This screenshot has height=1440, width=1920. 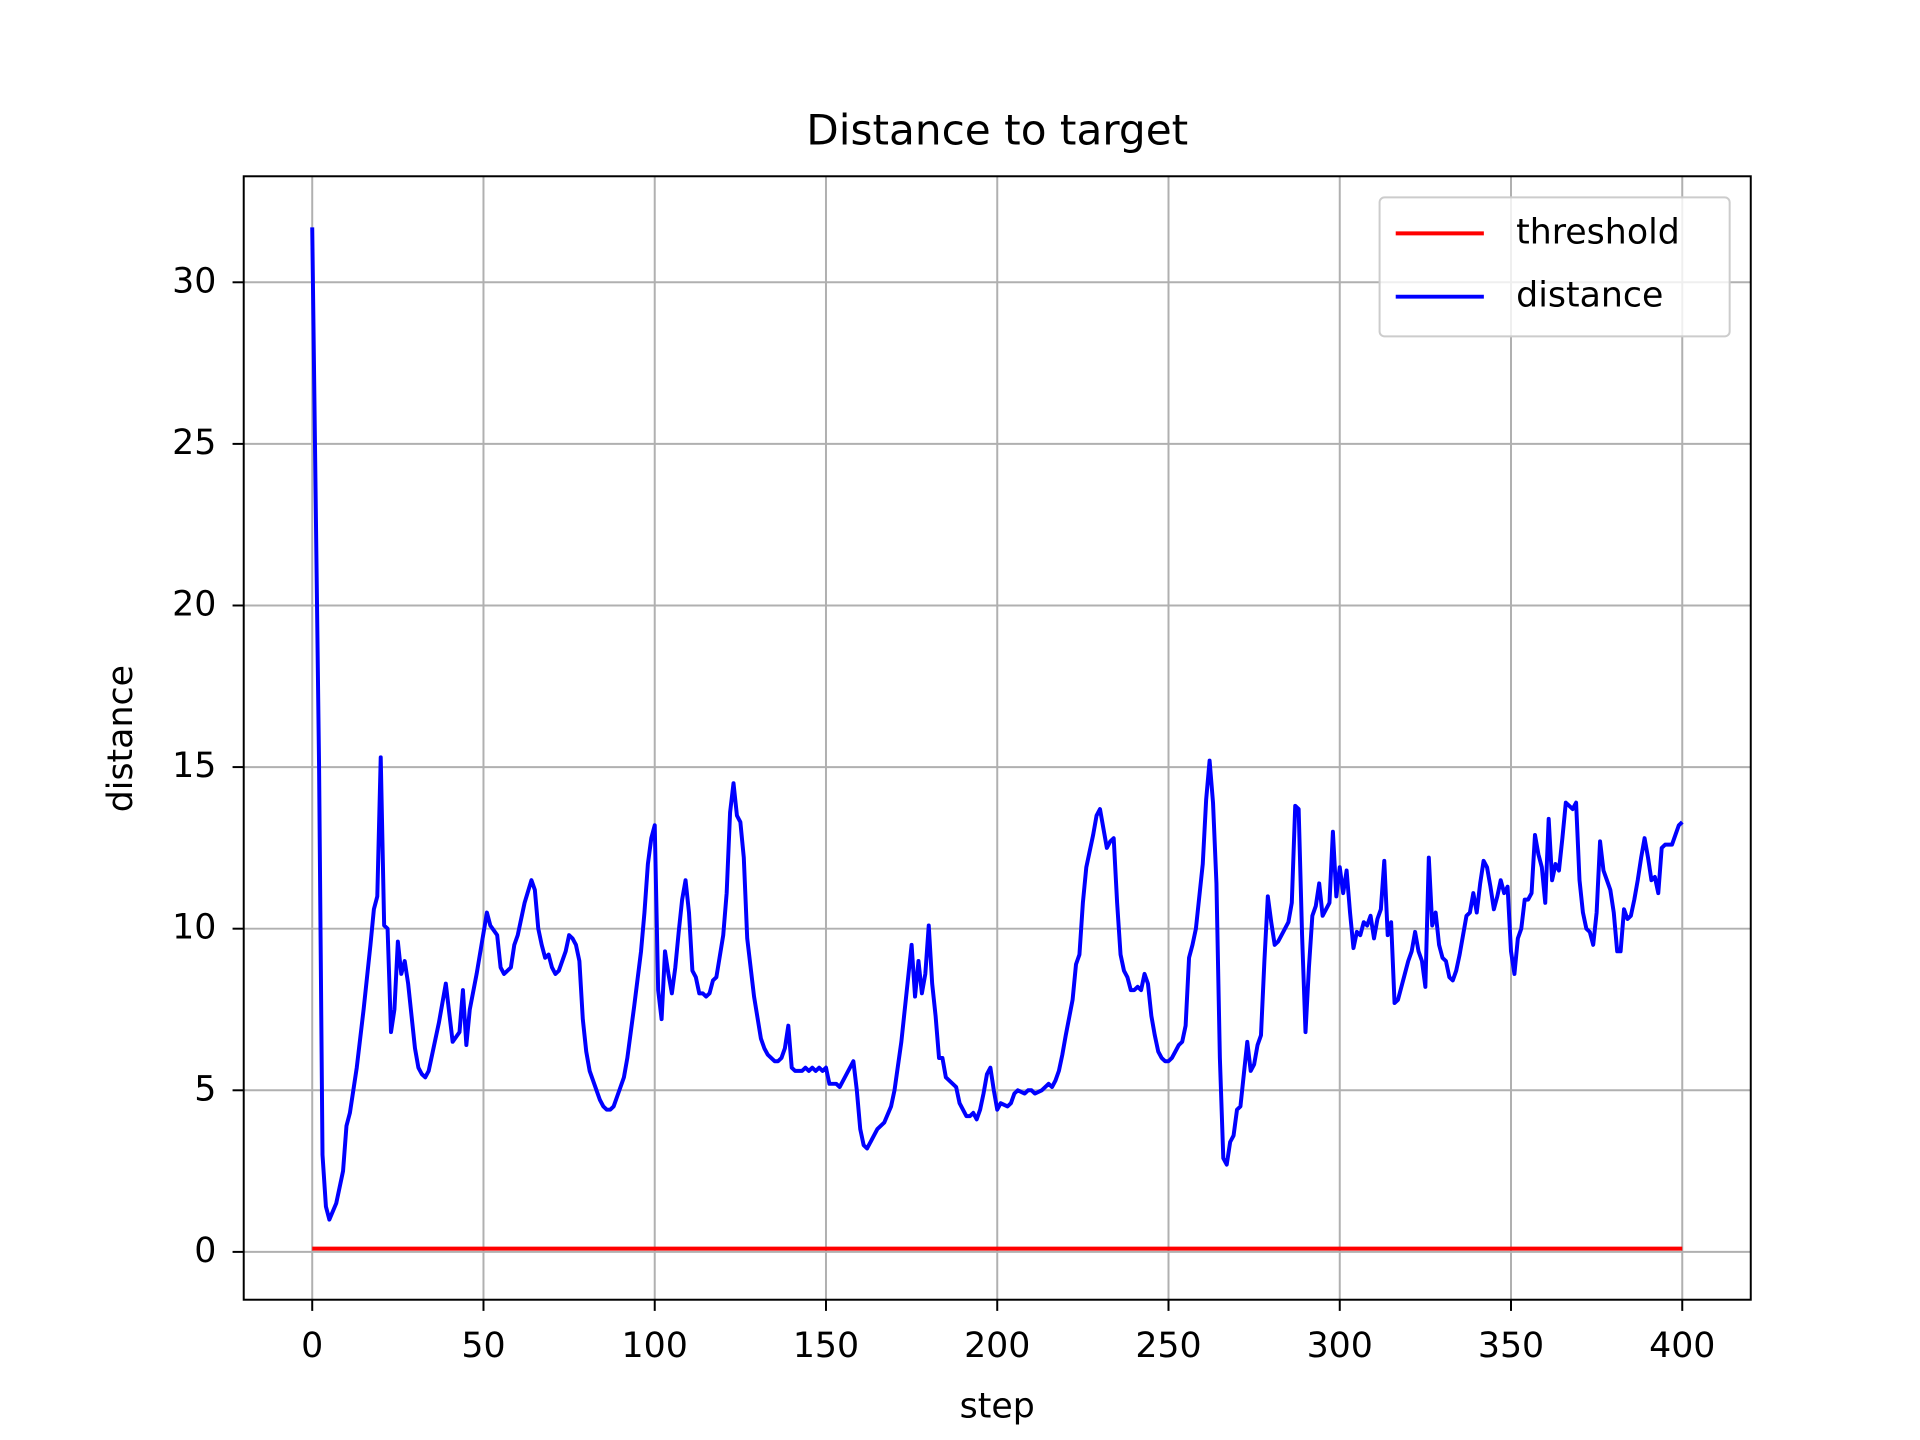 I want to click on y-axis-label: distance, so click(x=121, y=738).